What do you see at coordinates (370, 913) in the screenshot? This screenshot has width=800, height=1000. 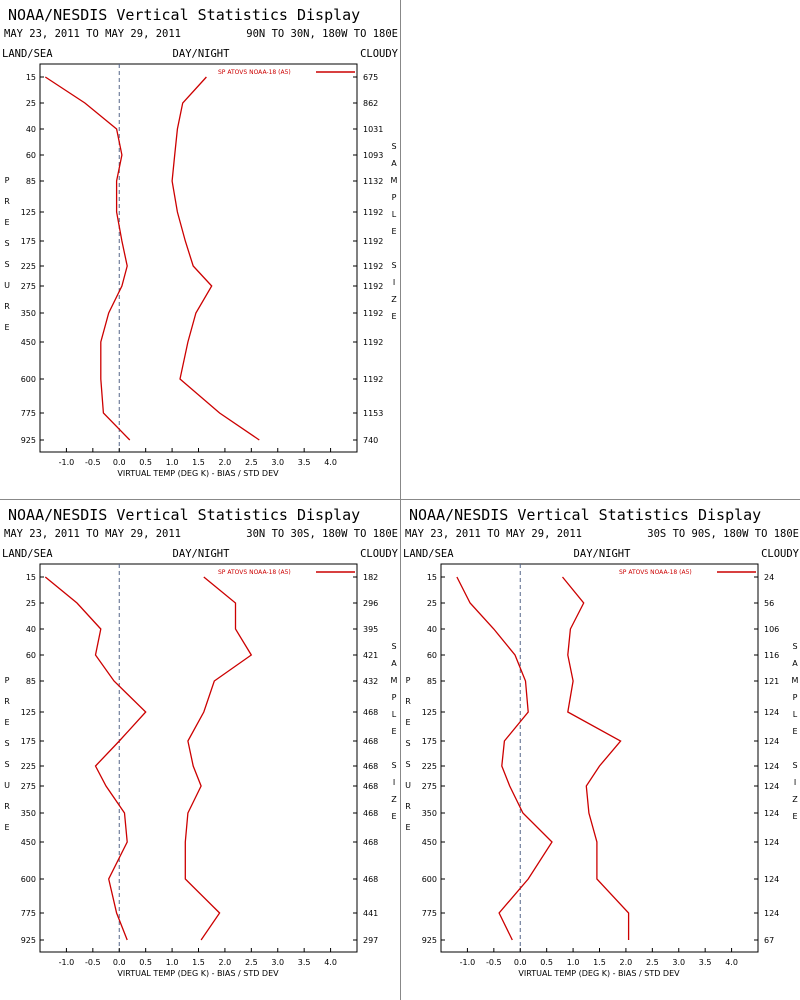 I see `sample-size-label: 441` at bounding box center [370, 913].